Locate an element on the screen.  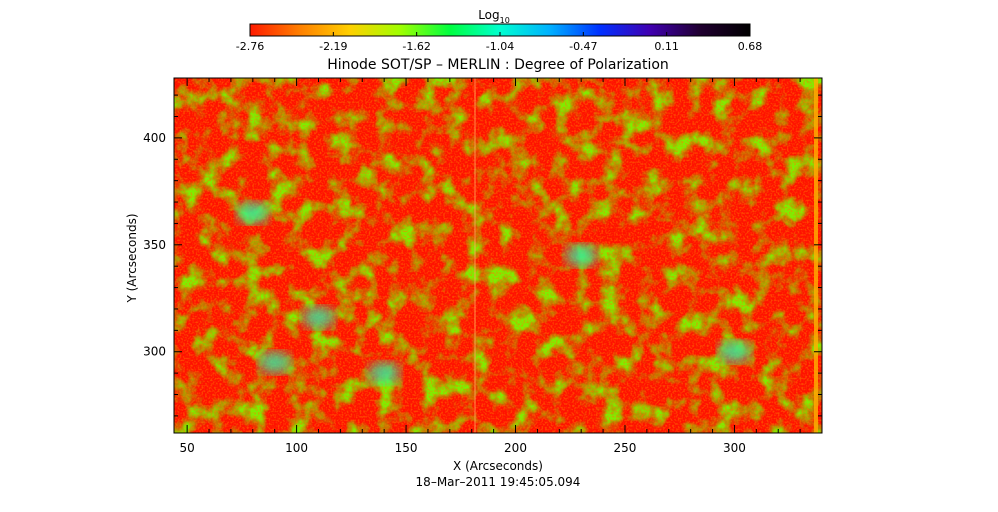
colorbar-tick-label: -2.76 is located at coordinates (250, 46).